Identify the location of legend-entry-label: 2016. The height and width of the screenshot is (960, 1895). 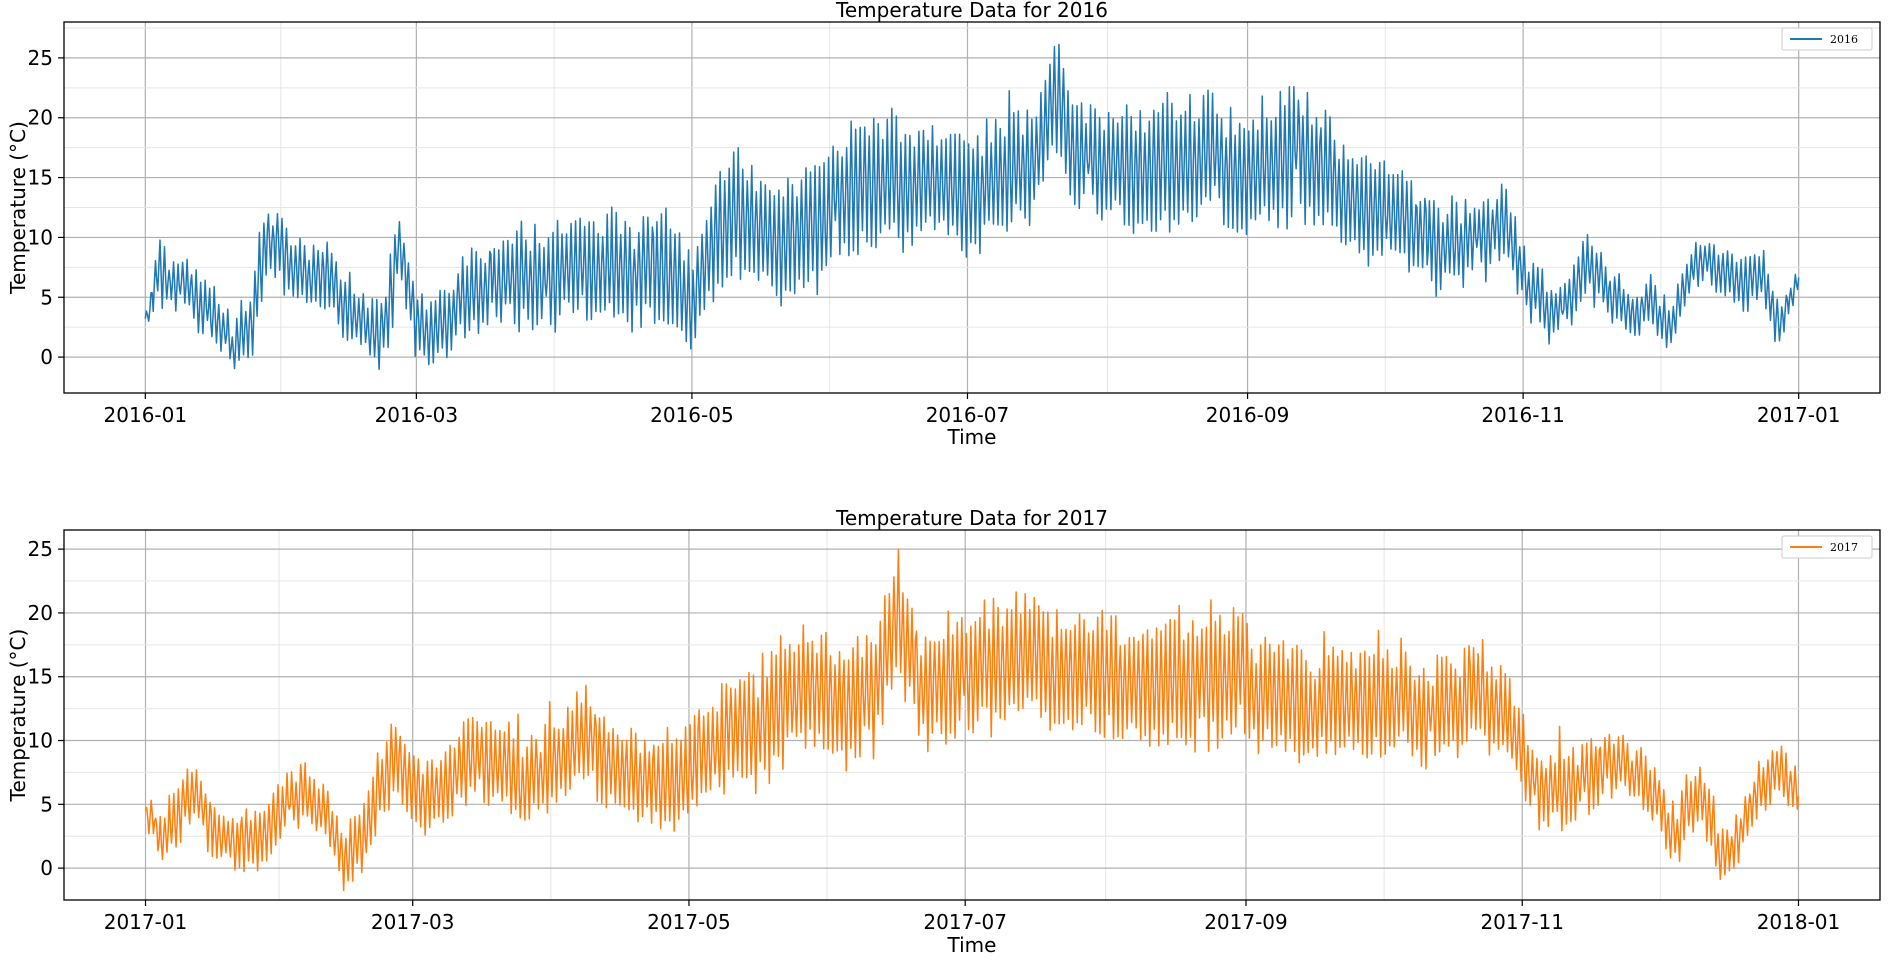
(1844, 39).